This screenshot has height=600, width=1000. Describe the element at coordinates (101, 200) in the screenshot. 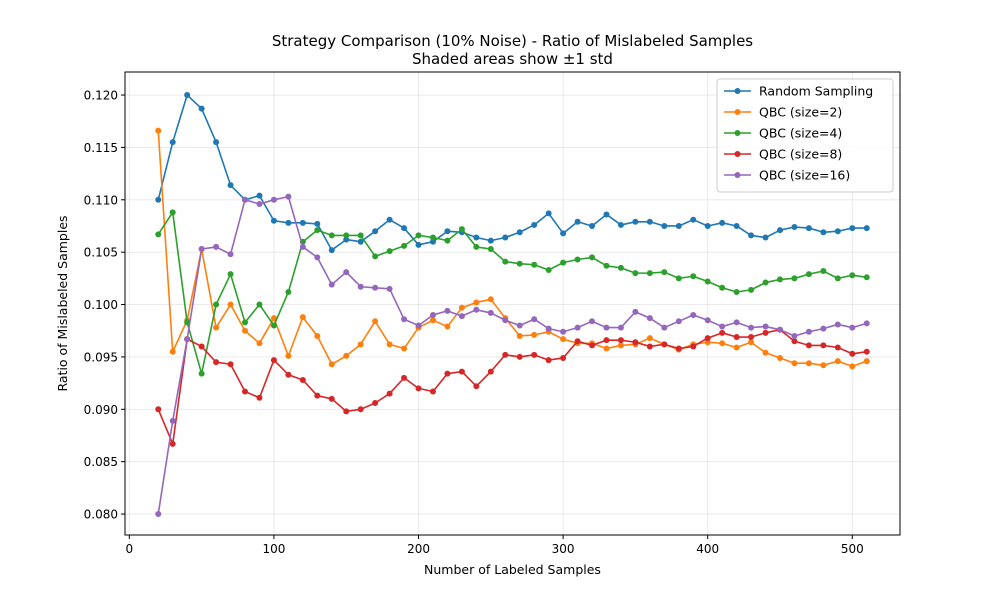

I see `y-tick-label: 0.110` at that location.